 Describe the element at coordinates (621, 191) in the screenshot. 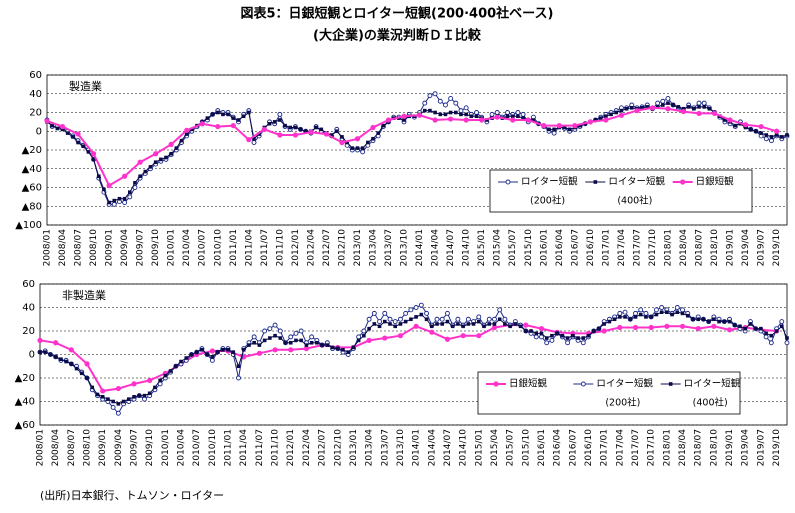

I see `legend-box` at that location.